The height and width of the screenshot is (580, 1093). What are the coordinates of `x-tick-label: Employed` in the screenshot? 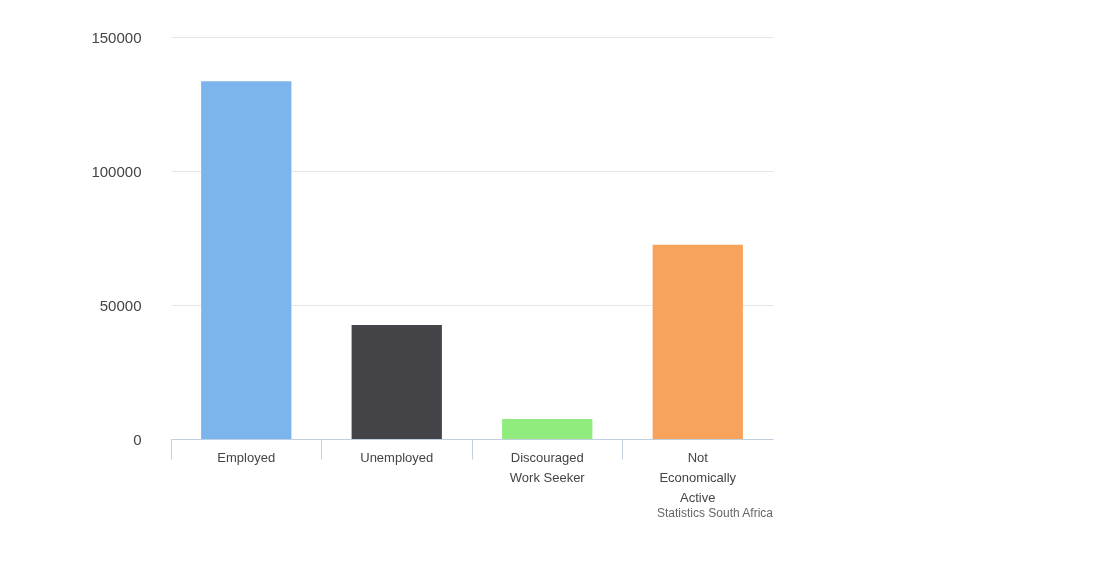 It's located at (246, 457).